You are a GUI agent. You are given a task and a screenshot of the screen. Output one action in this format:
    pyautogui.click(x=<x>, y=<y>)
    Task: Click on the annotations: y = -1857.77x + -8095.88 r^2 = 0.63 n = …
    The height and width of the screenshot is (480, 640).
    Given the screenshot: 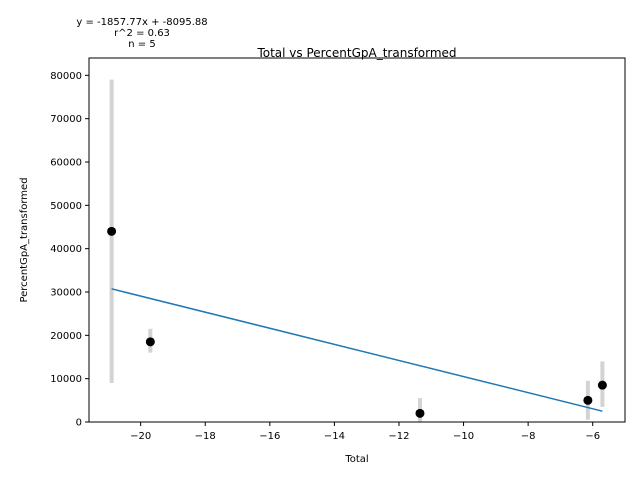 What is the action you would take?
    pyautogui.click(x=141, y=33)
    